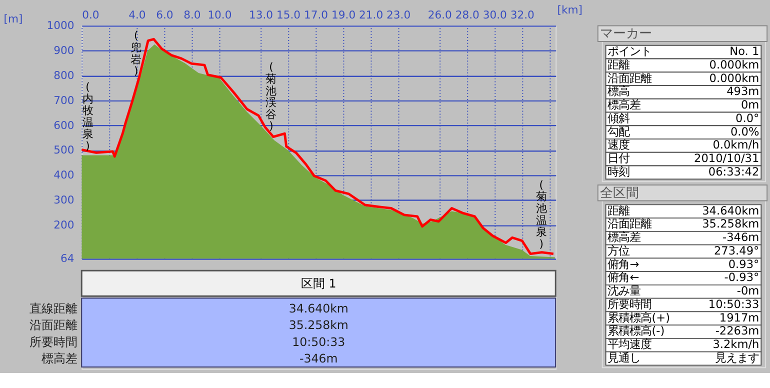 This screenshot has width=770, height=388. What do you see at coordinates (737, 251) in the screenshot?
I see `text: 273.49°` at bounding box center [737, 251].